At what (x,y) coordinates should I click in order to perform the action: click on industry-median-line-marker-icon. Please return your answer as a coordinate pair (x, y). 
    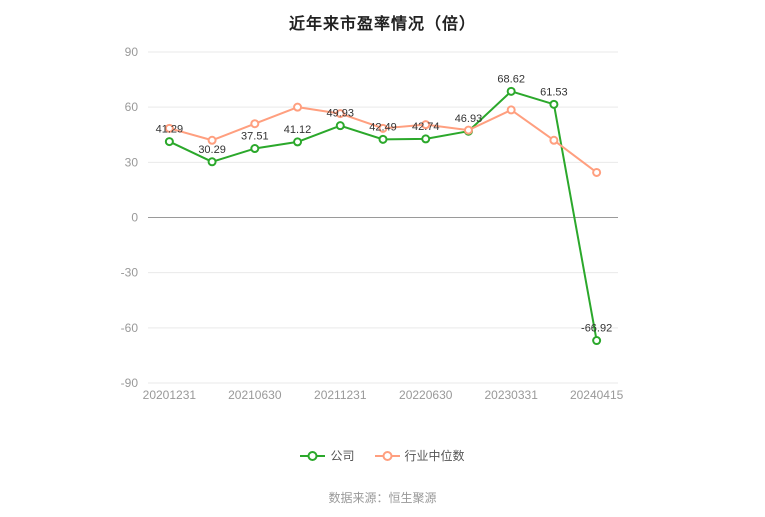
    Looking at the image, I should click on (387, 455).